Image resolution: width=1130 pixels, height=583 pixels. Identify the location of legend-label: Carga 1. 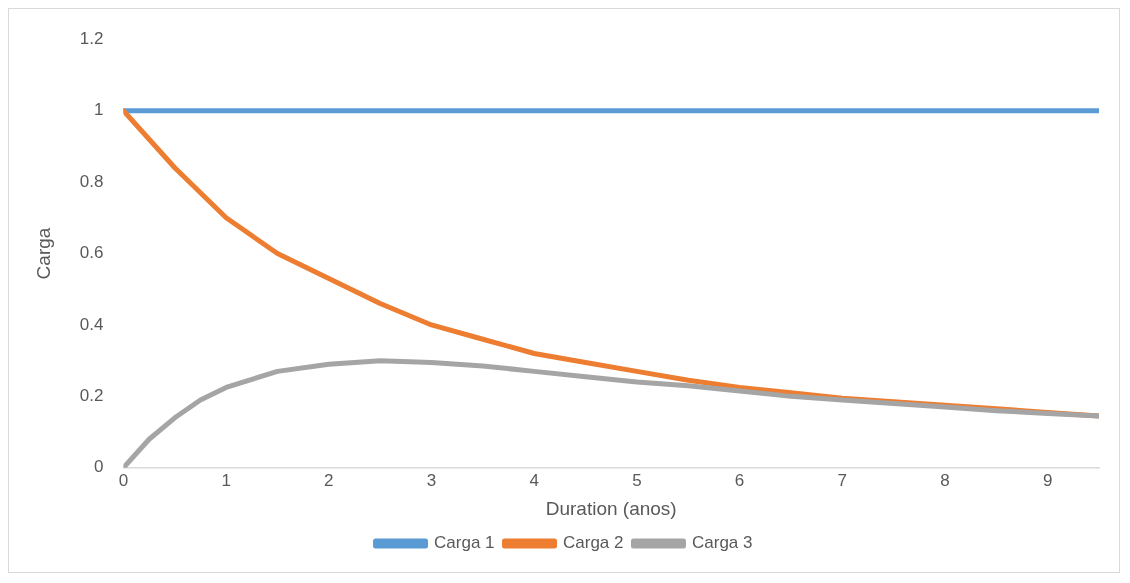
(464, 543).